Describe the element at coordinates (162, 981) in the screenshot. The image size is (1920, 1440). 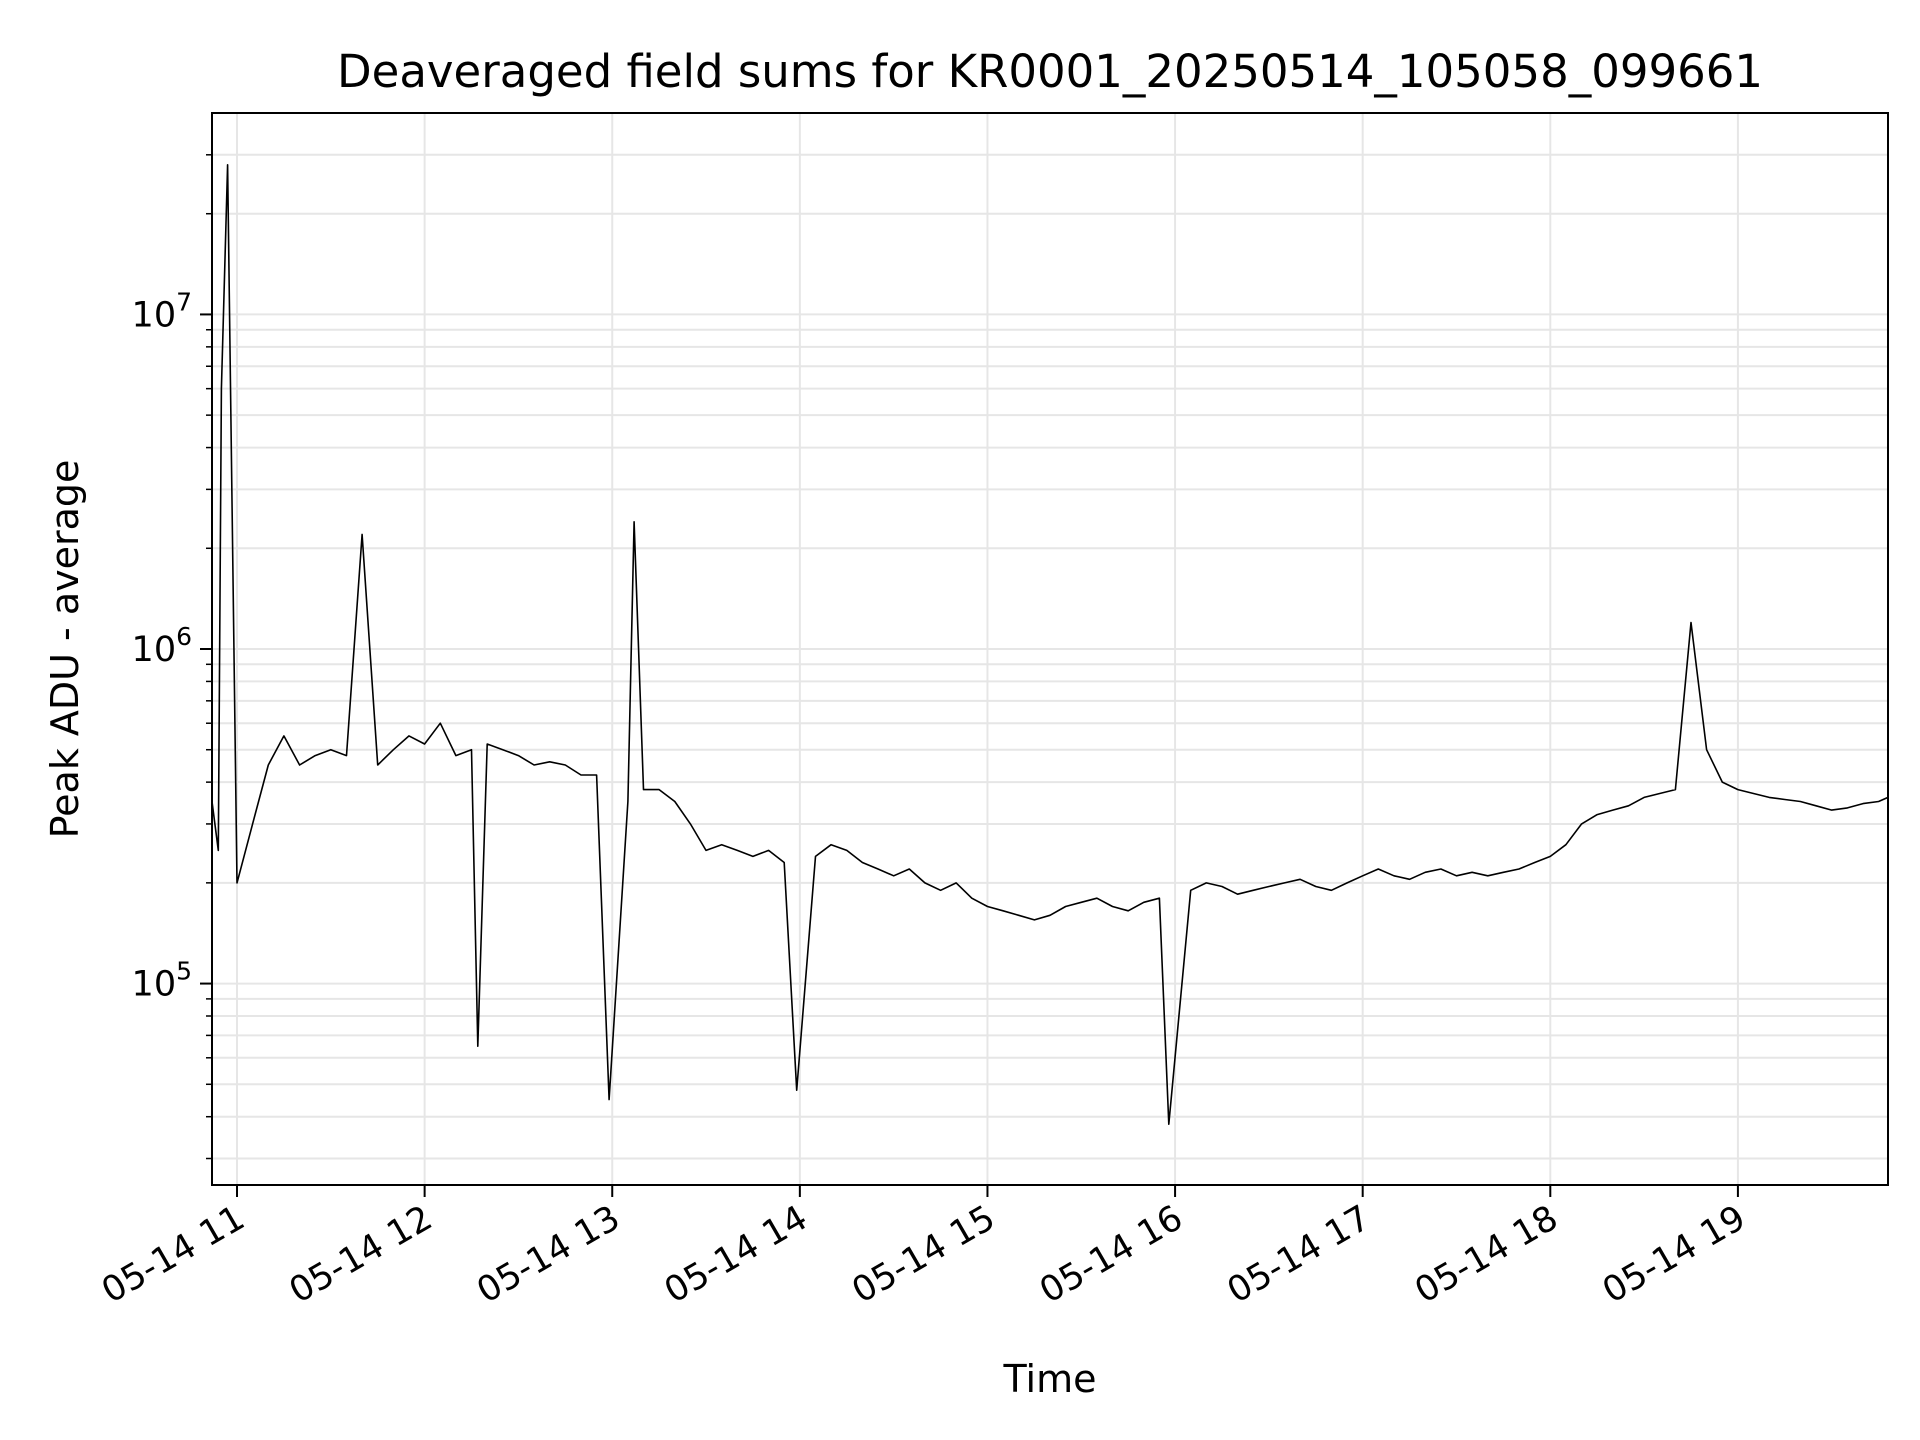
I see `y-tick-label: 10⁵` at that location.